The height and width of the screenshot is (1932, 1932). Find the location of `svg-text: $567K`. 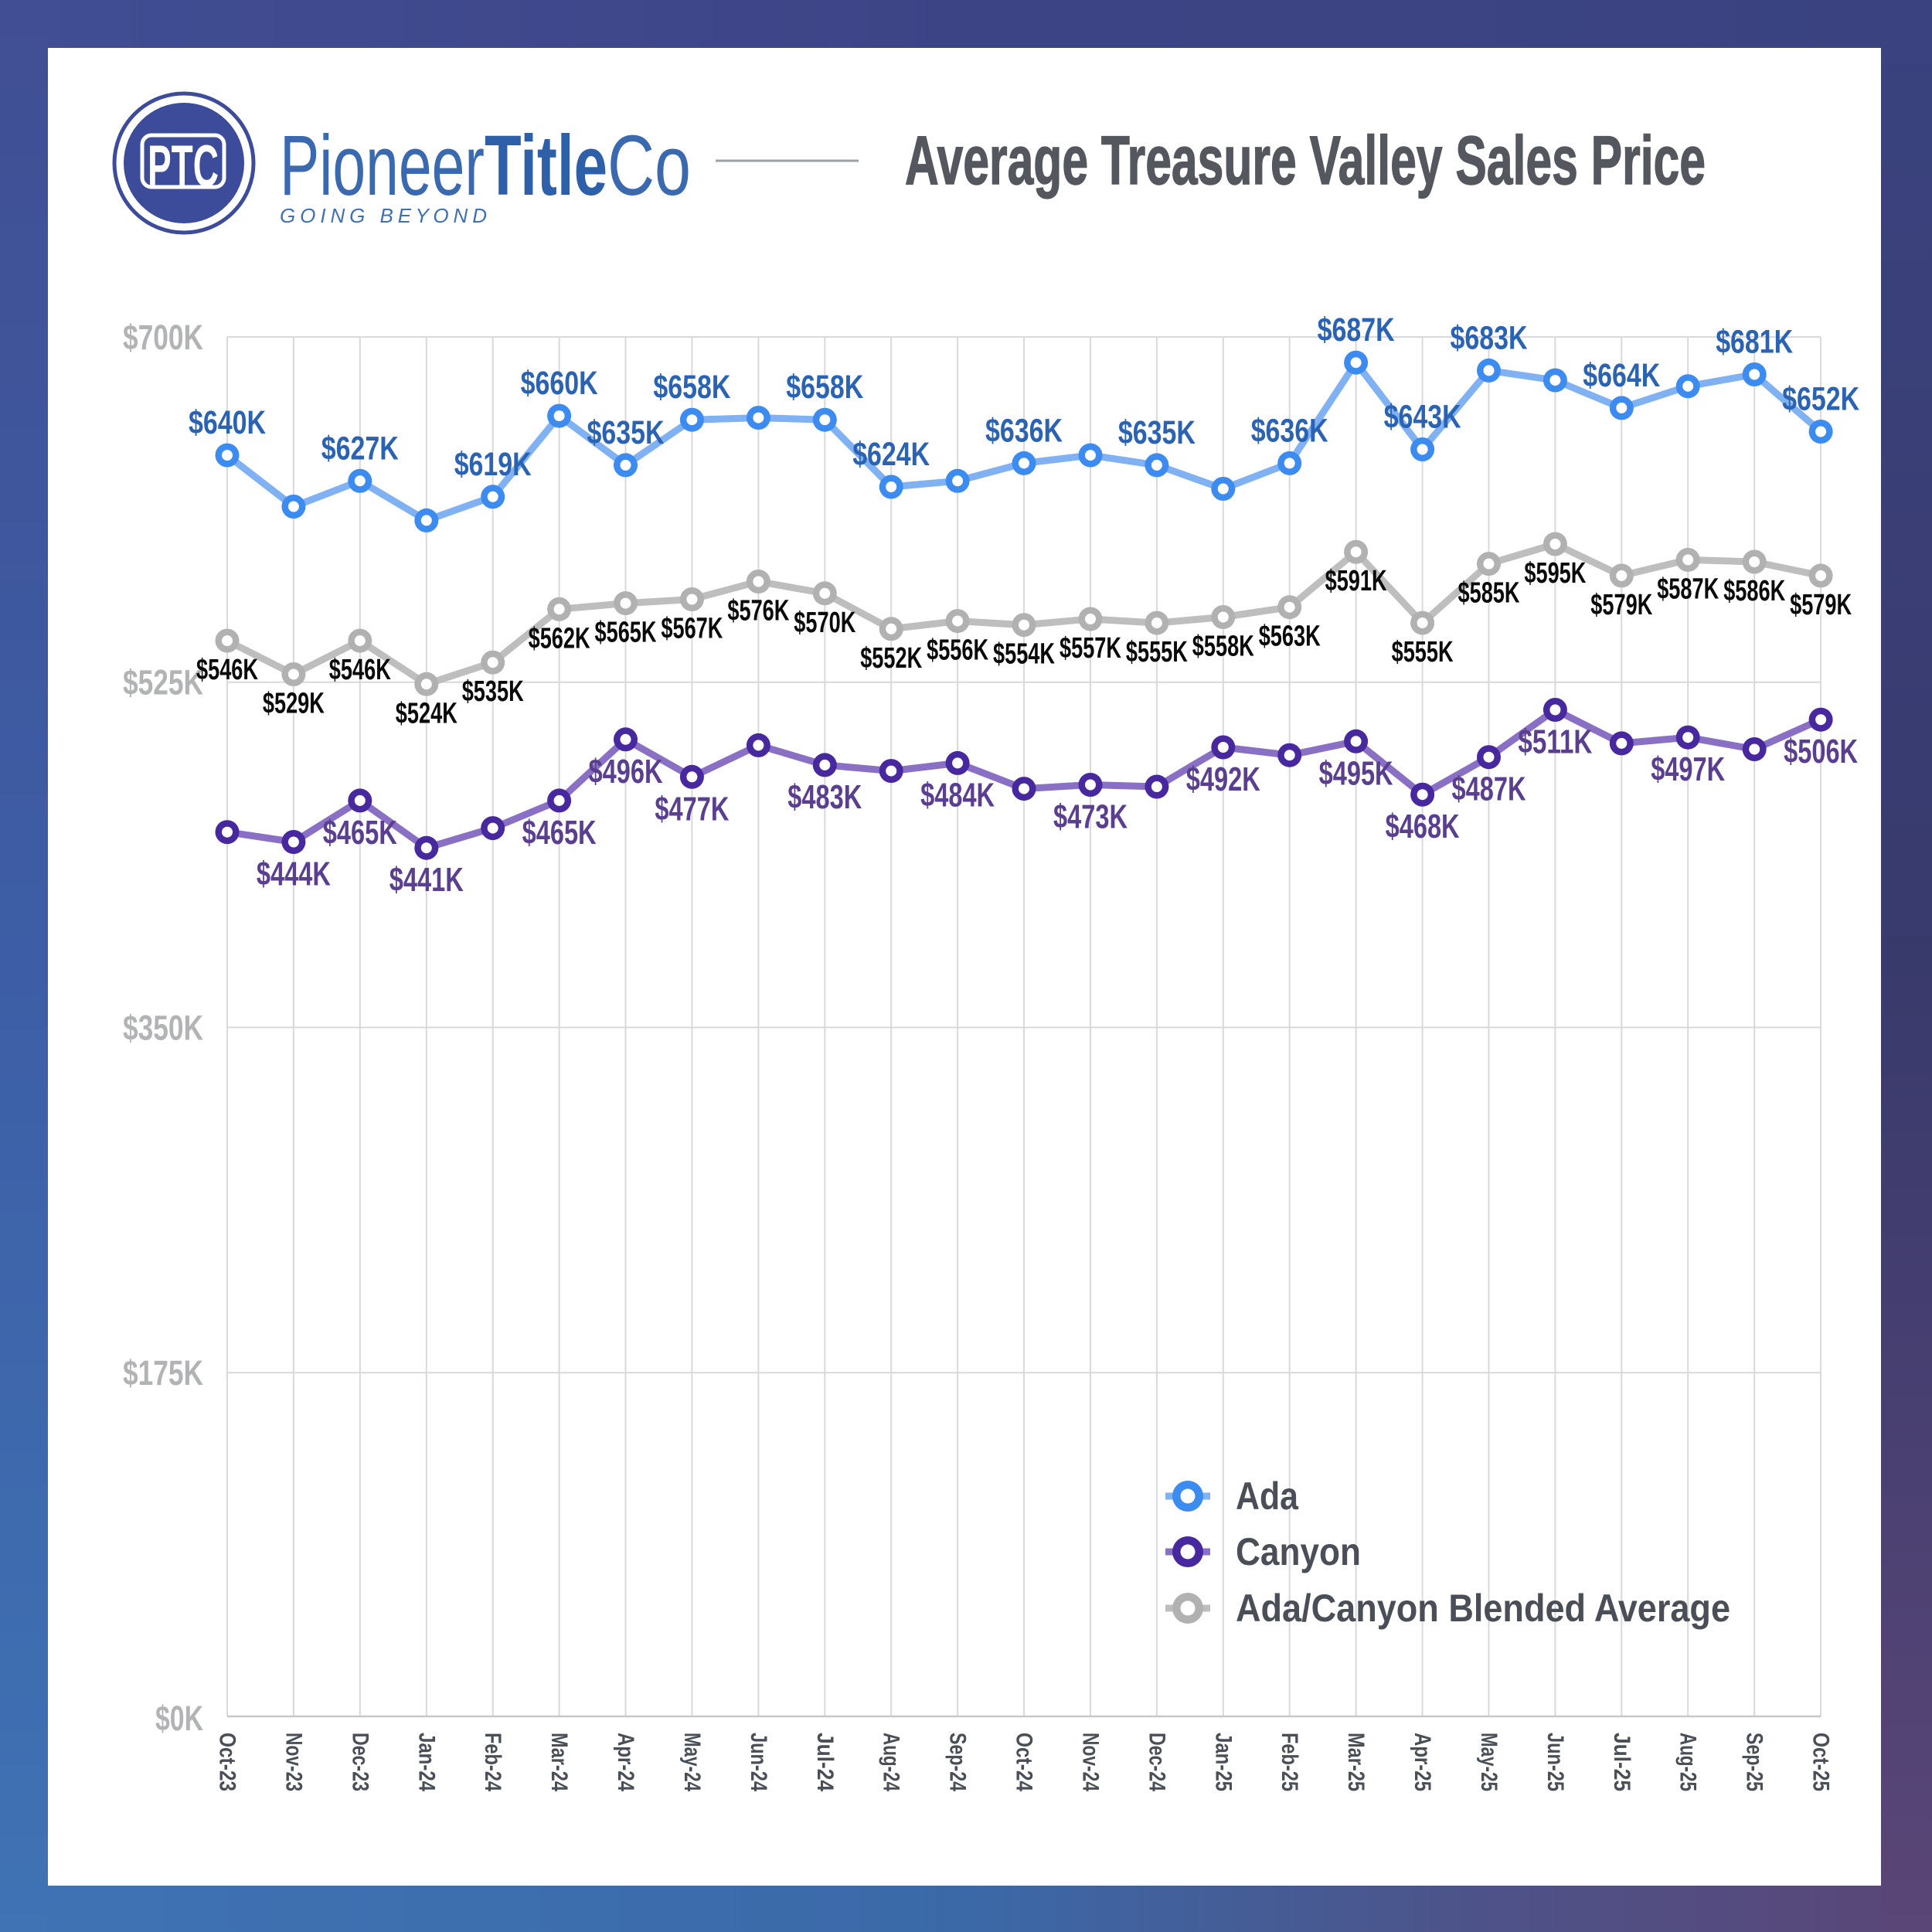

svg-text: $567K is located at coordinates (692, 629).